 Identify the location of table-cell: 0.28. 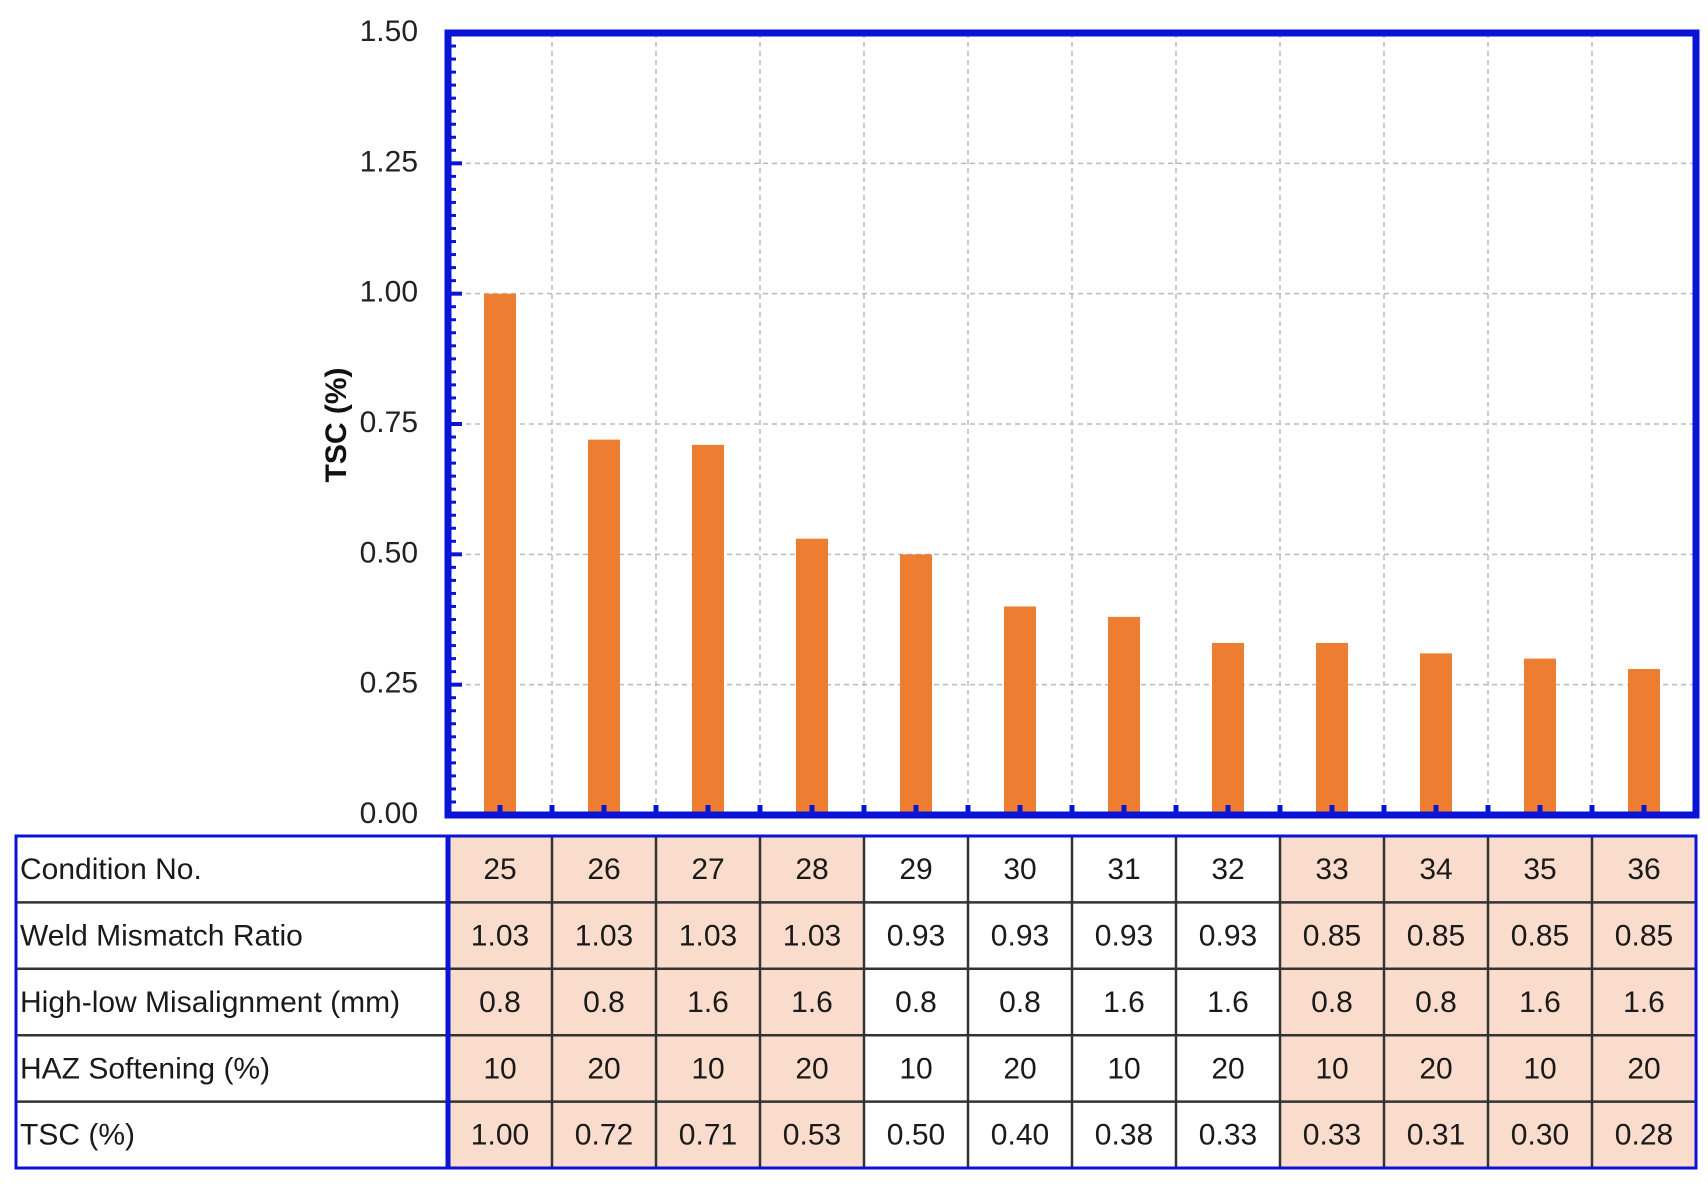
(1644, 1135).